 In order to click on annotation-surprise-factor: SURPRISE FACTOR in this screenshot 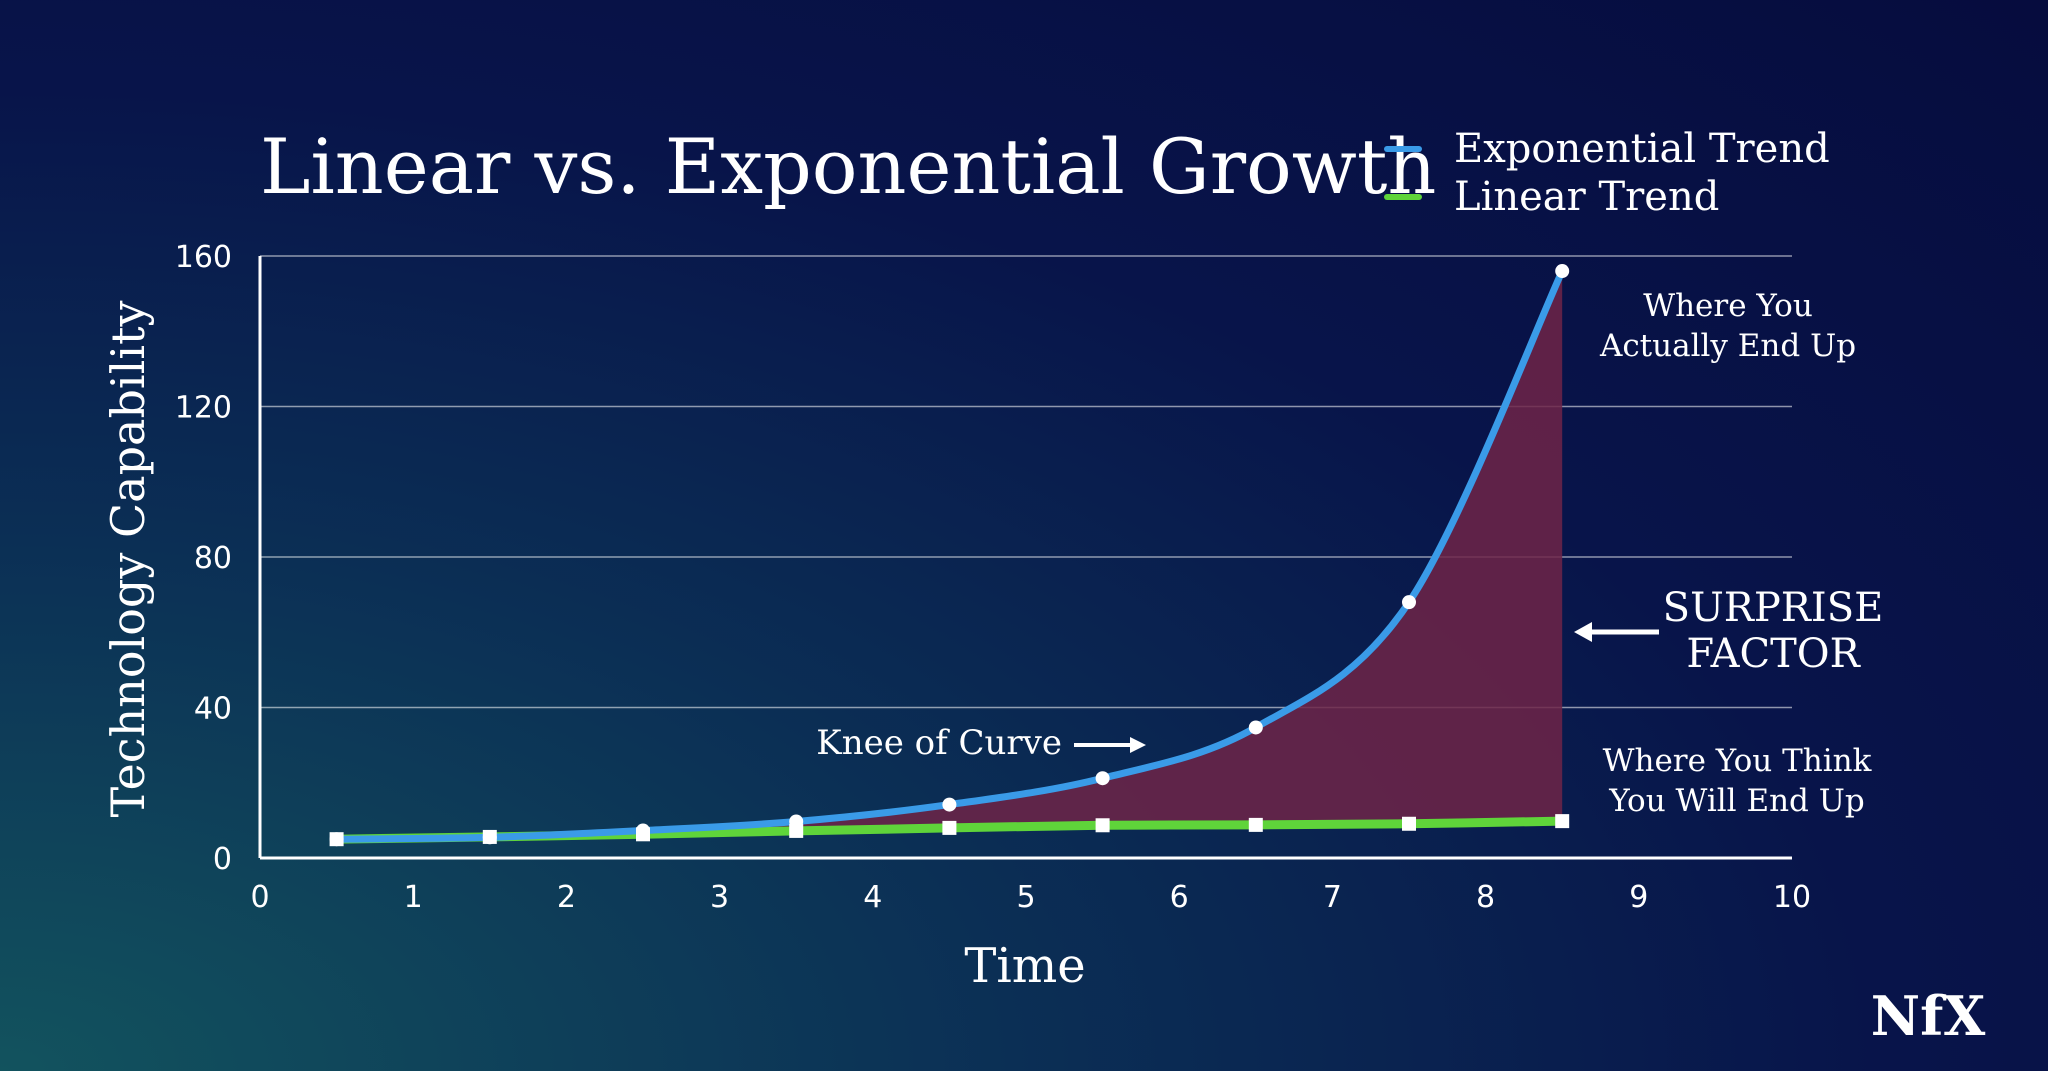, I will do `click(1773, 631)`.